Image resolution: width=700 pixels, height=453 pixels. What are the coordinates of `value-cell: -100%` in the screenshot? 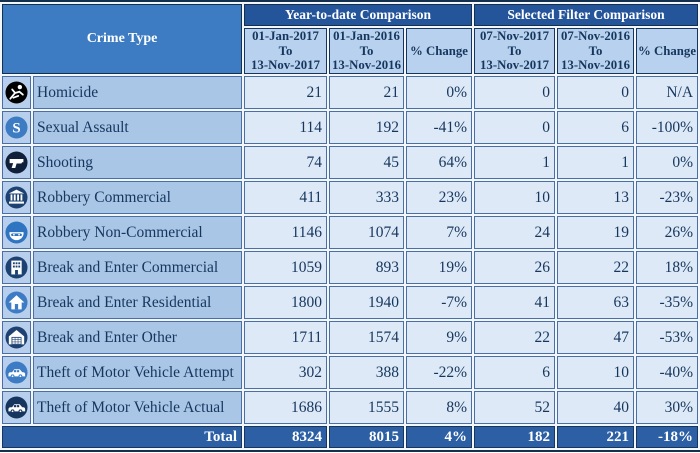 It's located at (667, 128).